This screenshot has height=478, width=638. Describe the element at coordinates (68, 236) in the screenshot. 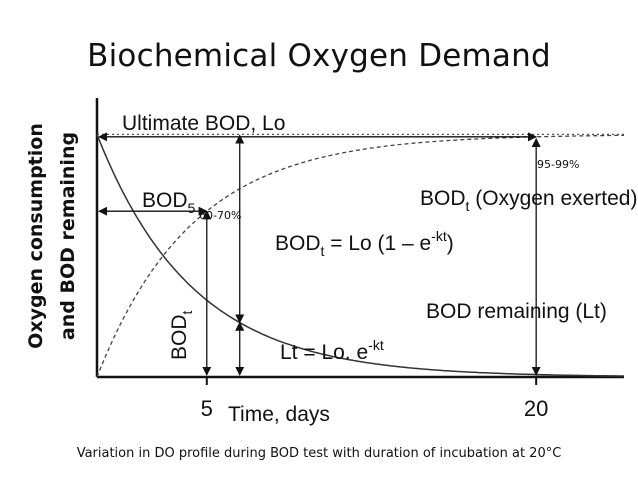

I see `y-axis-title-line2: and BOD remaining` at that location.